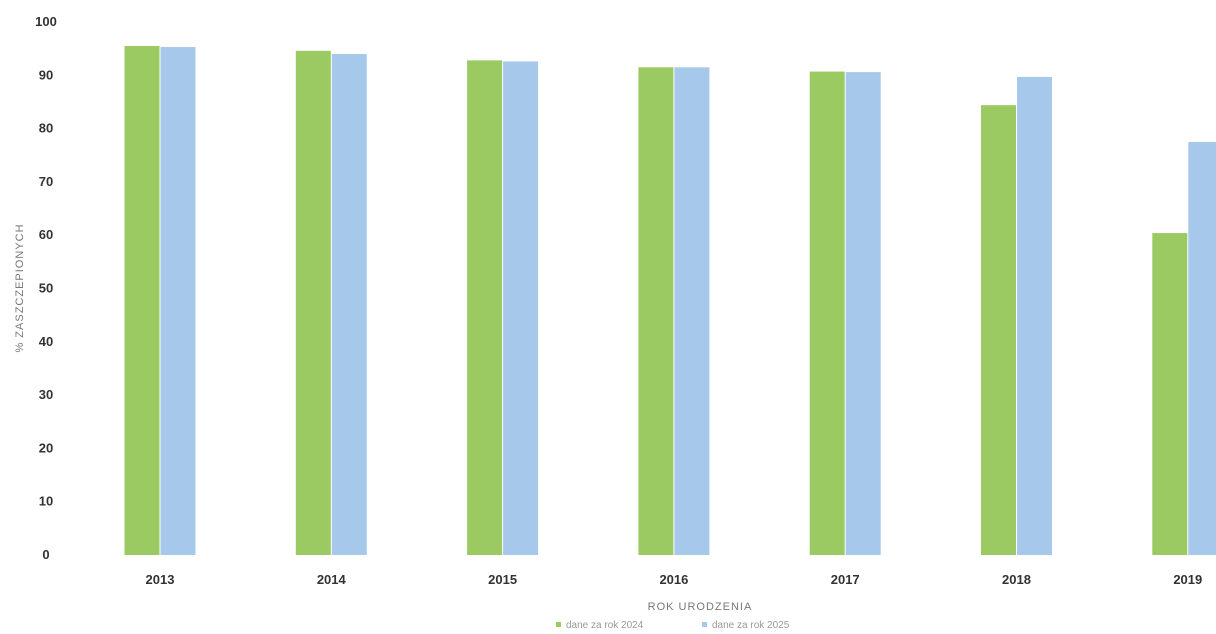  I want to click on x-axis-ticks: 2013 2014 2015 2016 2017 2018 2019, so click(674, 579).